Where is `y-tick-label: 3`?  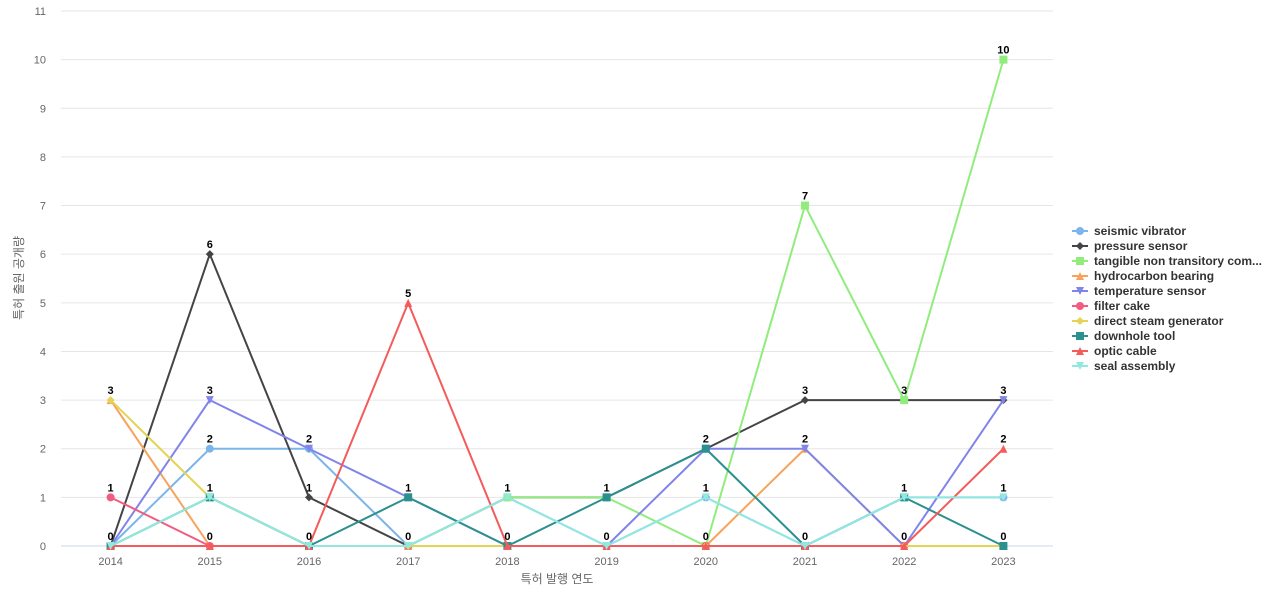
y-tick-label: 3 is located at coordinates (43, 401).